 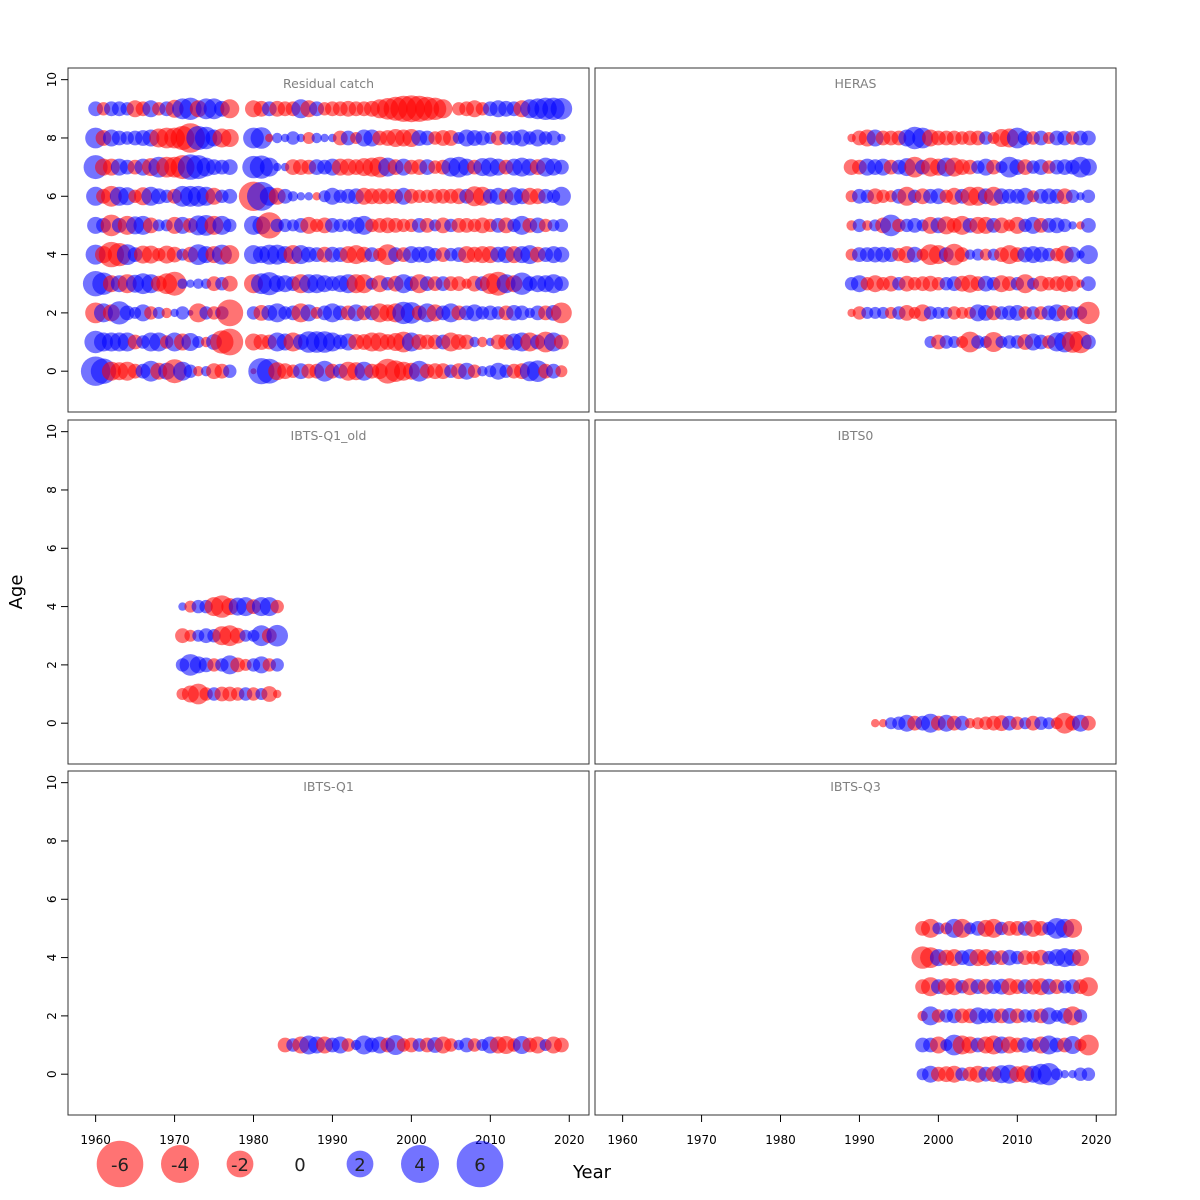 What do you see at coordinates (1017, 1140) in the screenshot?
I see `x-tick-label: 2010` at bounding box center [1017, 1140].